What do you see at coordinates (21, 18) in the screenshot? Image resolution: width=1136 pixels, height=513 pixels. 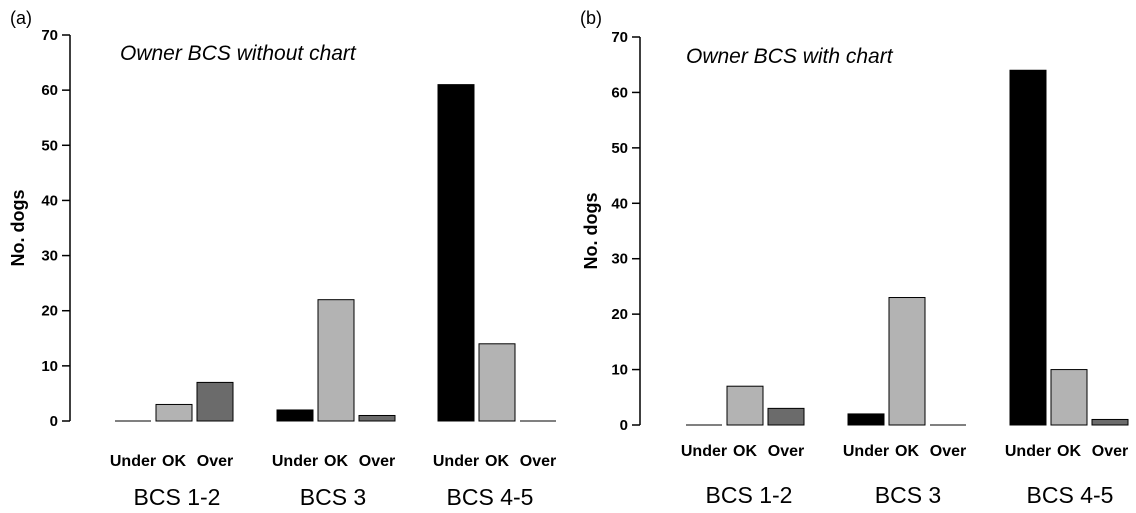 I see `panel-label: (a)` at bounding box center [21, 18].